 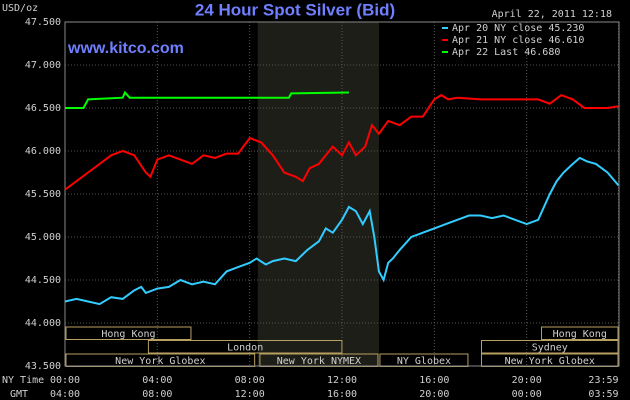 What do you see at coordinates (43, 22) in the screenshot?
I see `y-tick-label: 47.500` at bounding box center [43, 22].